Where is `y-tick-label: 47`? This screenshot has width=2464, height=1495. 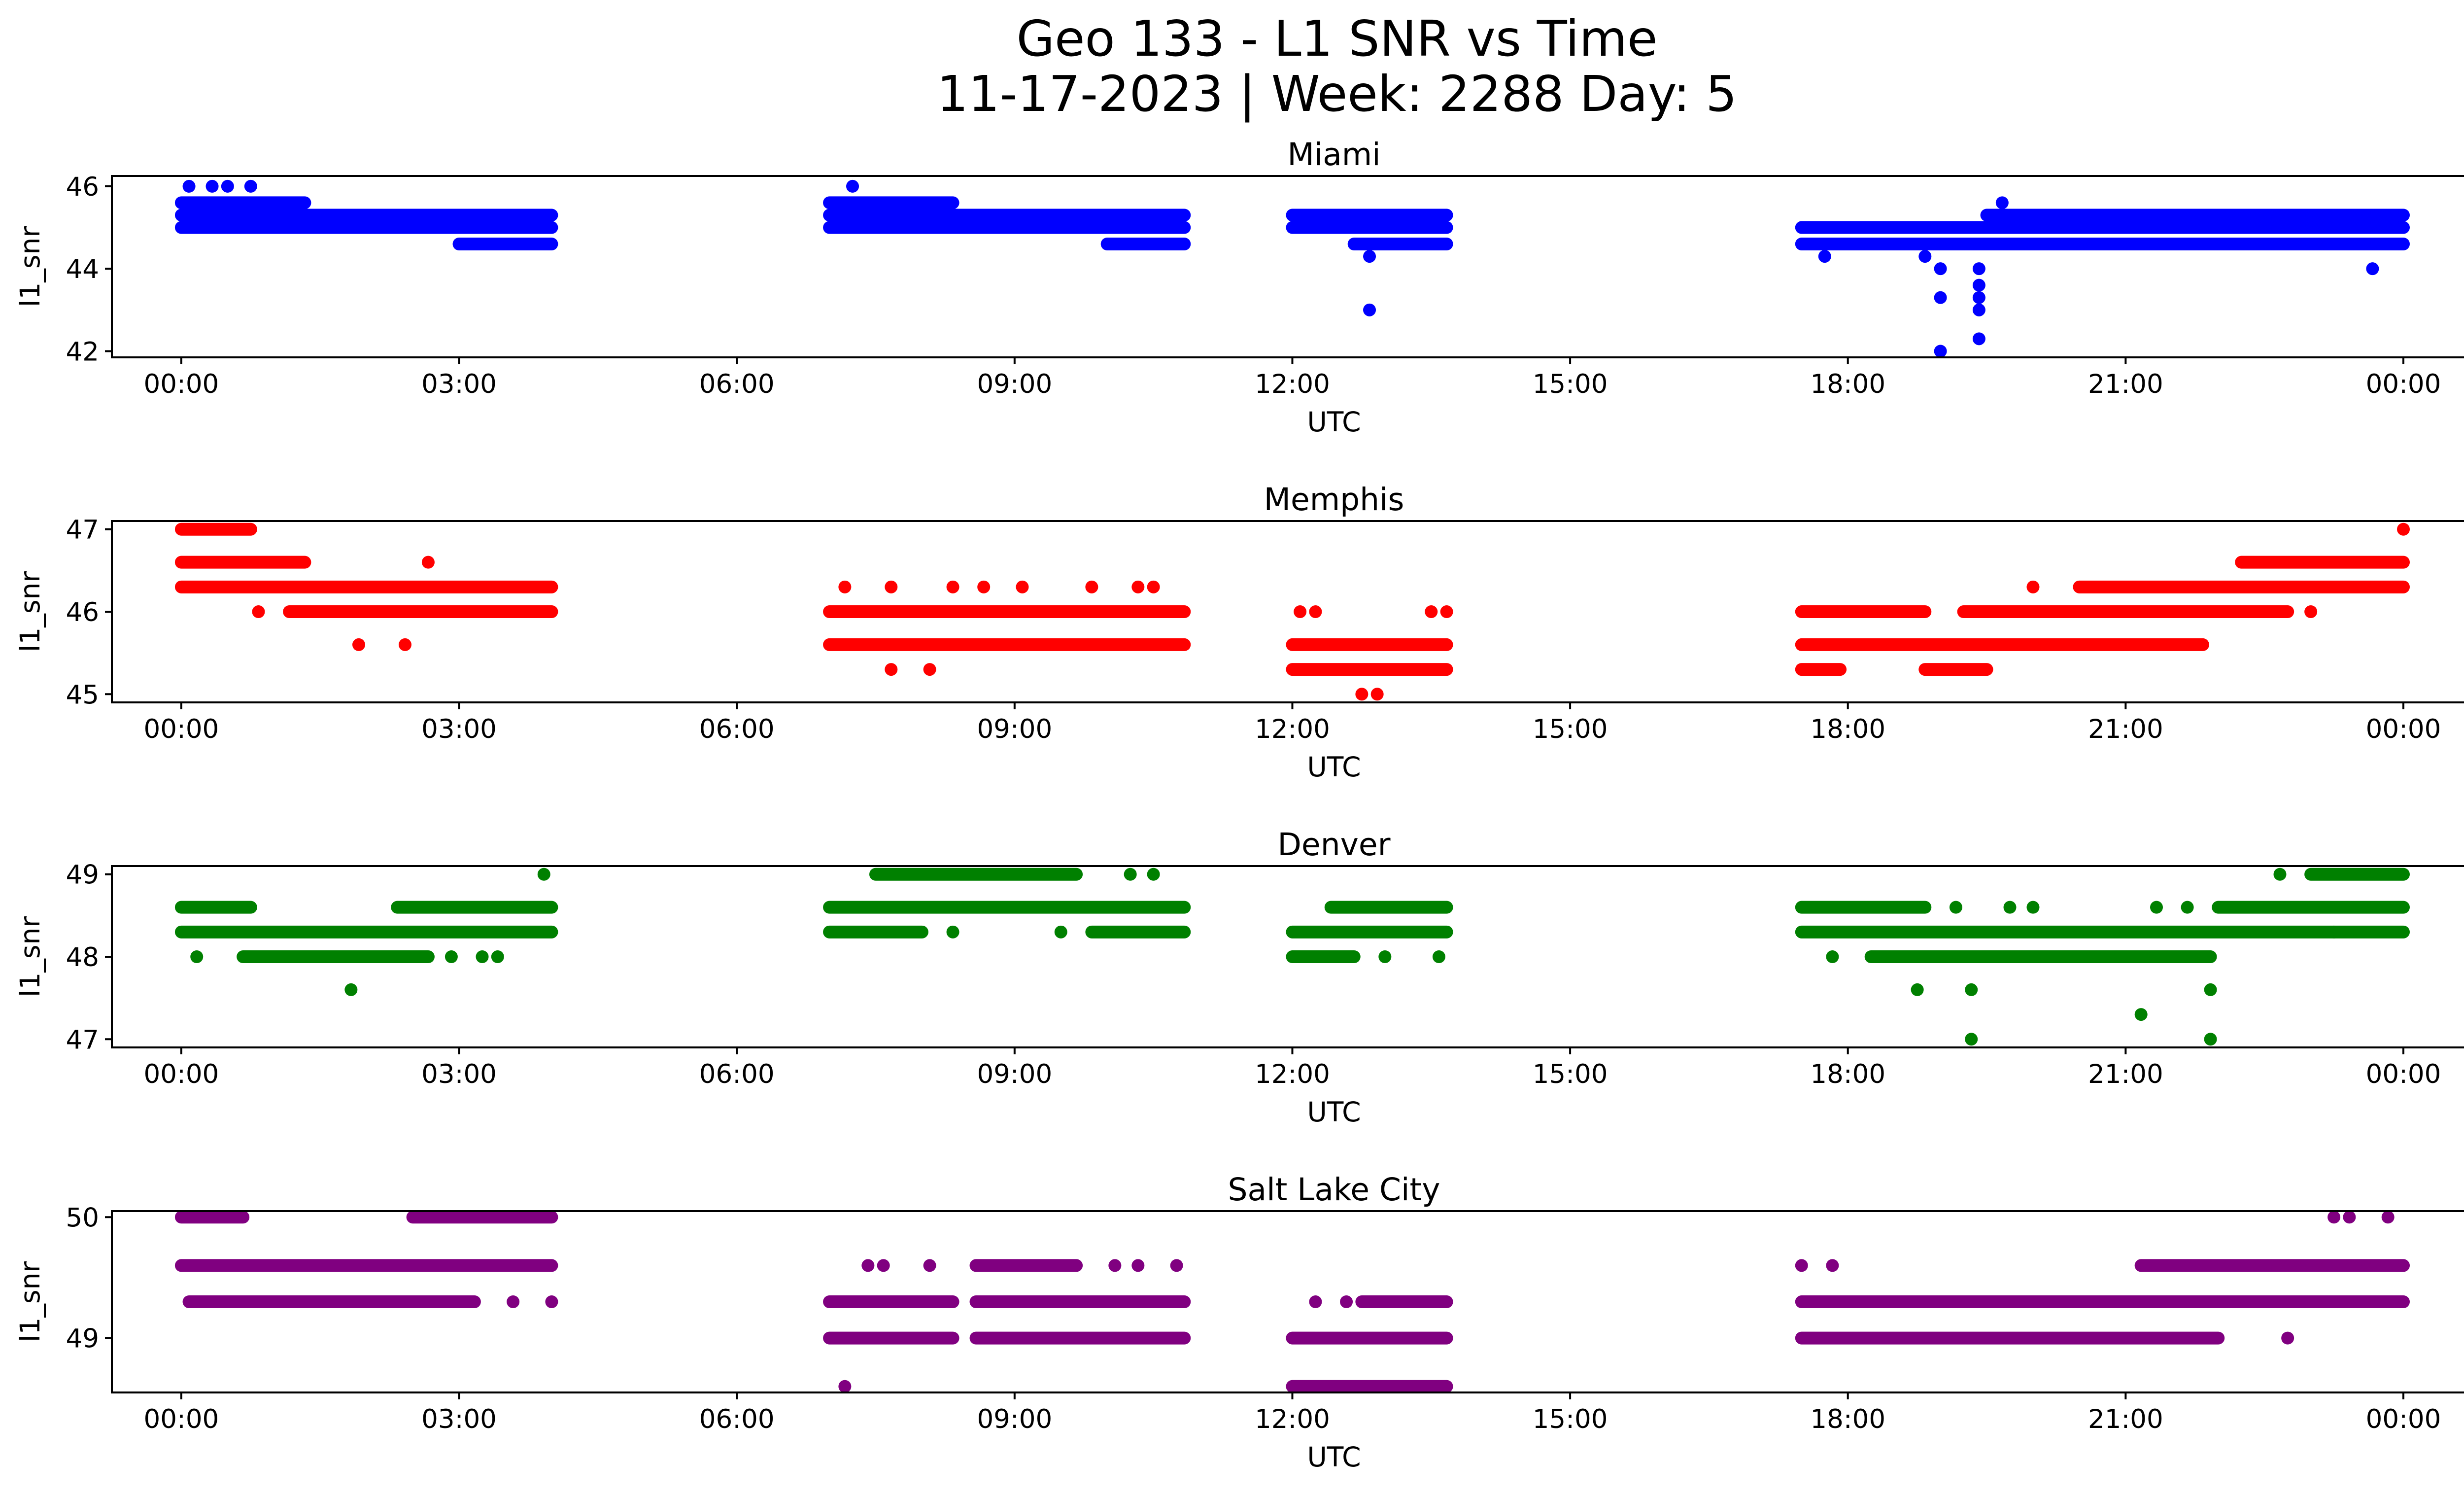 y-tick-label: 47 is located at coordinates (82, 1040).